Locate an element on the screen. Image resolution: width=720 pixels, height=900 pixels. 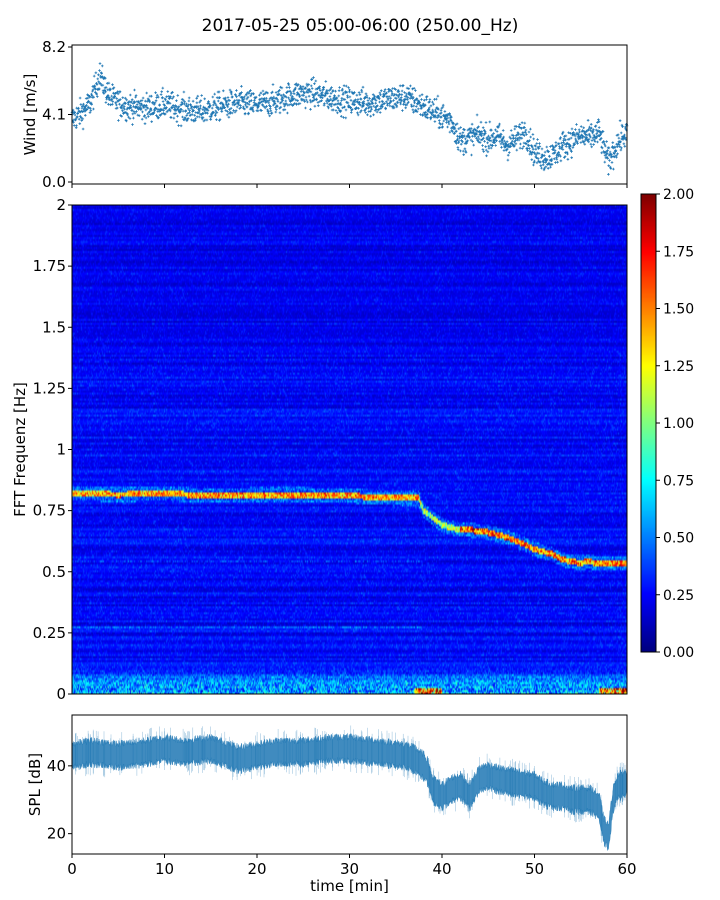
spl-x-tick-label: 20 is located at coordinates (256, 869).